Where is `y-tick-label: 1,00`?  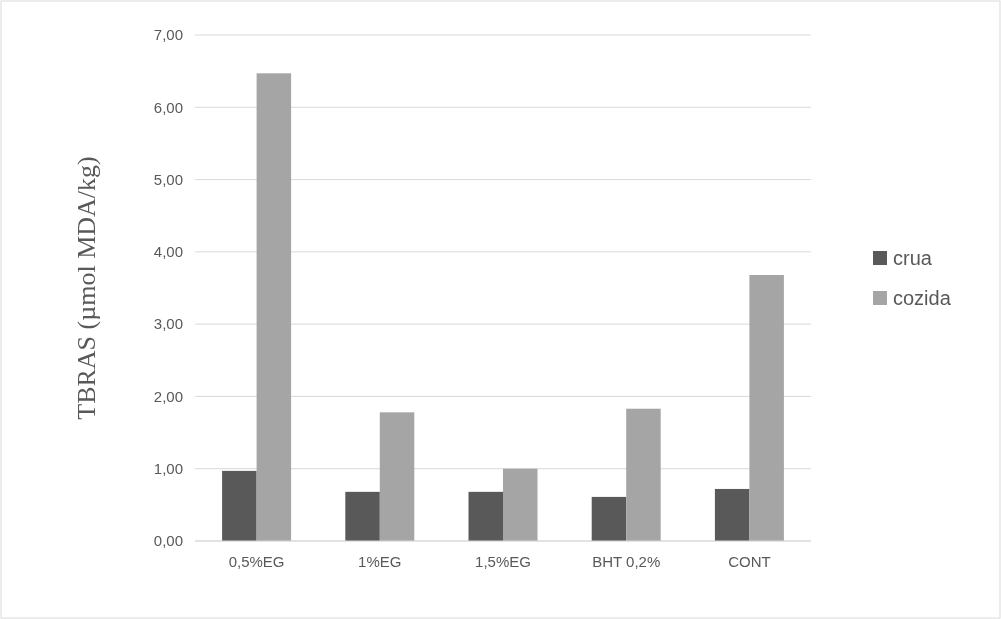 y-tick-label: 1,00 is located at coordinates (168, 468).